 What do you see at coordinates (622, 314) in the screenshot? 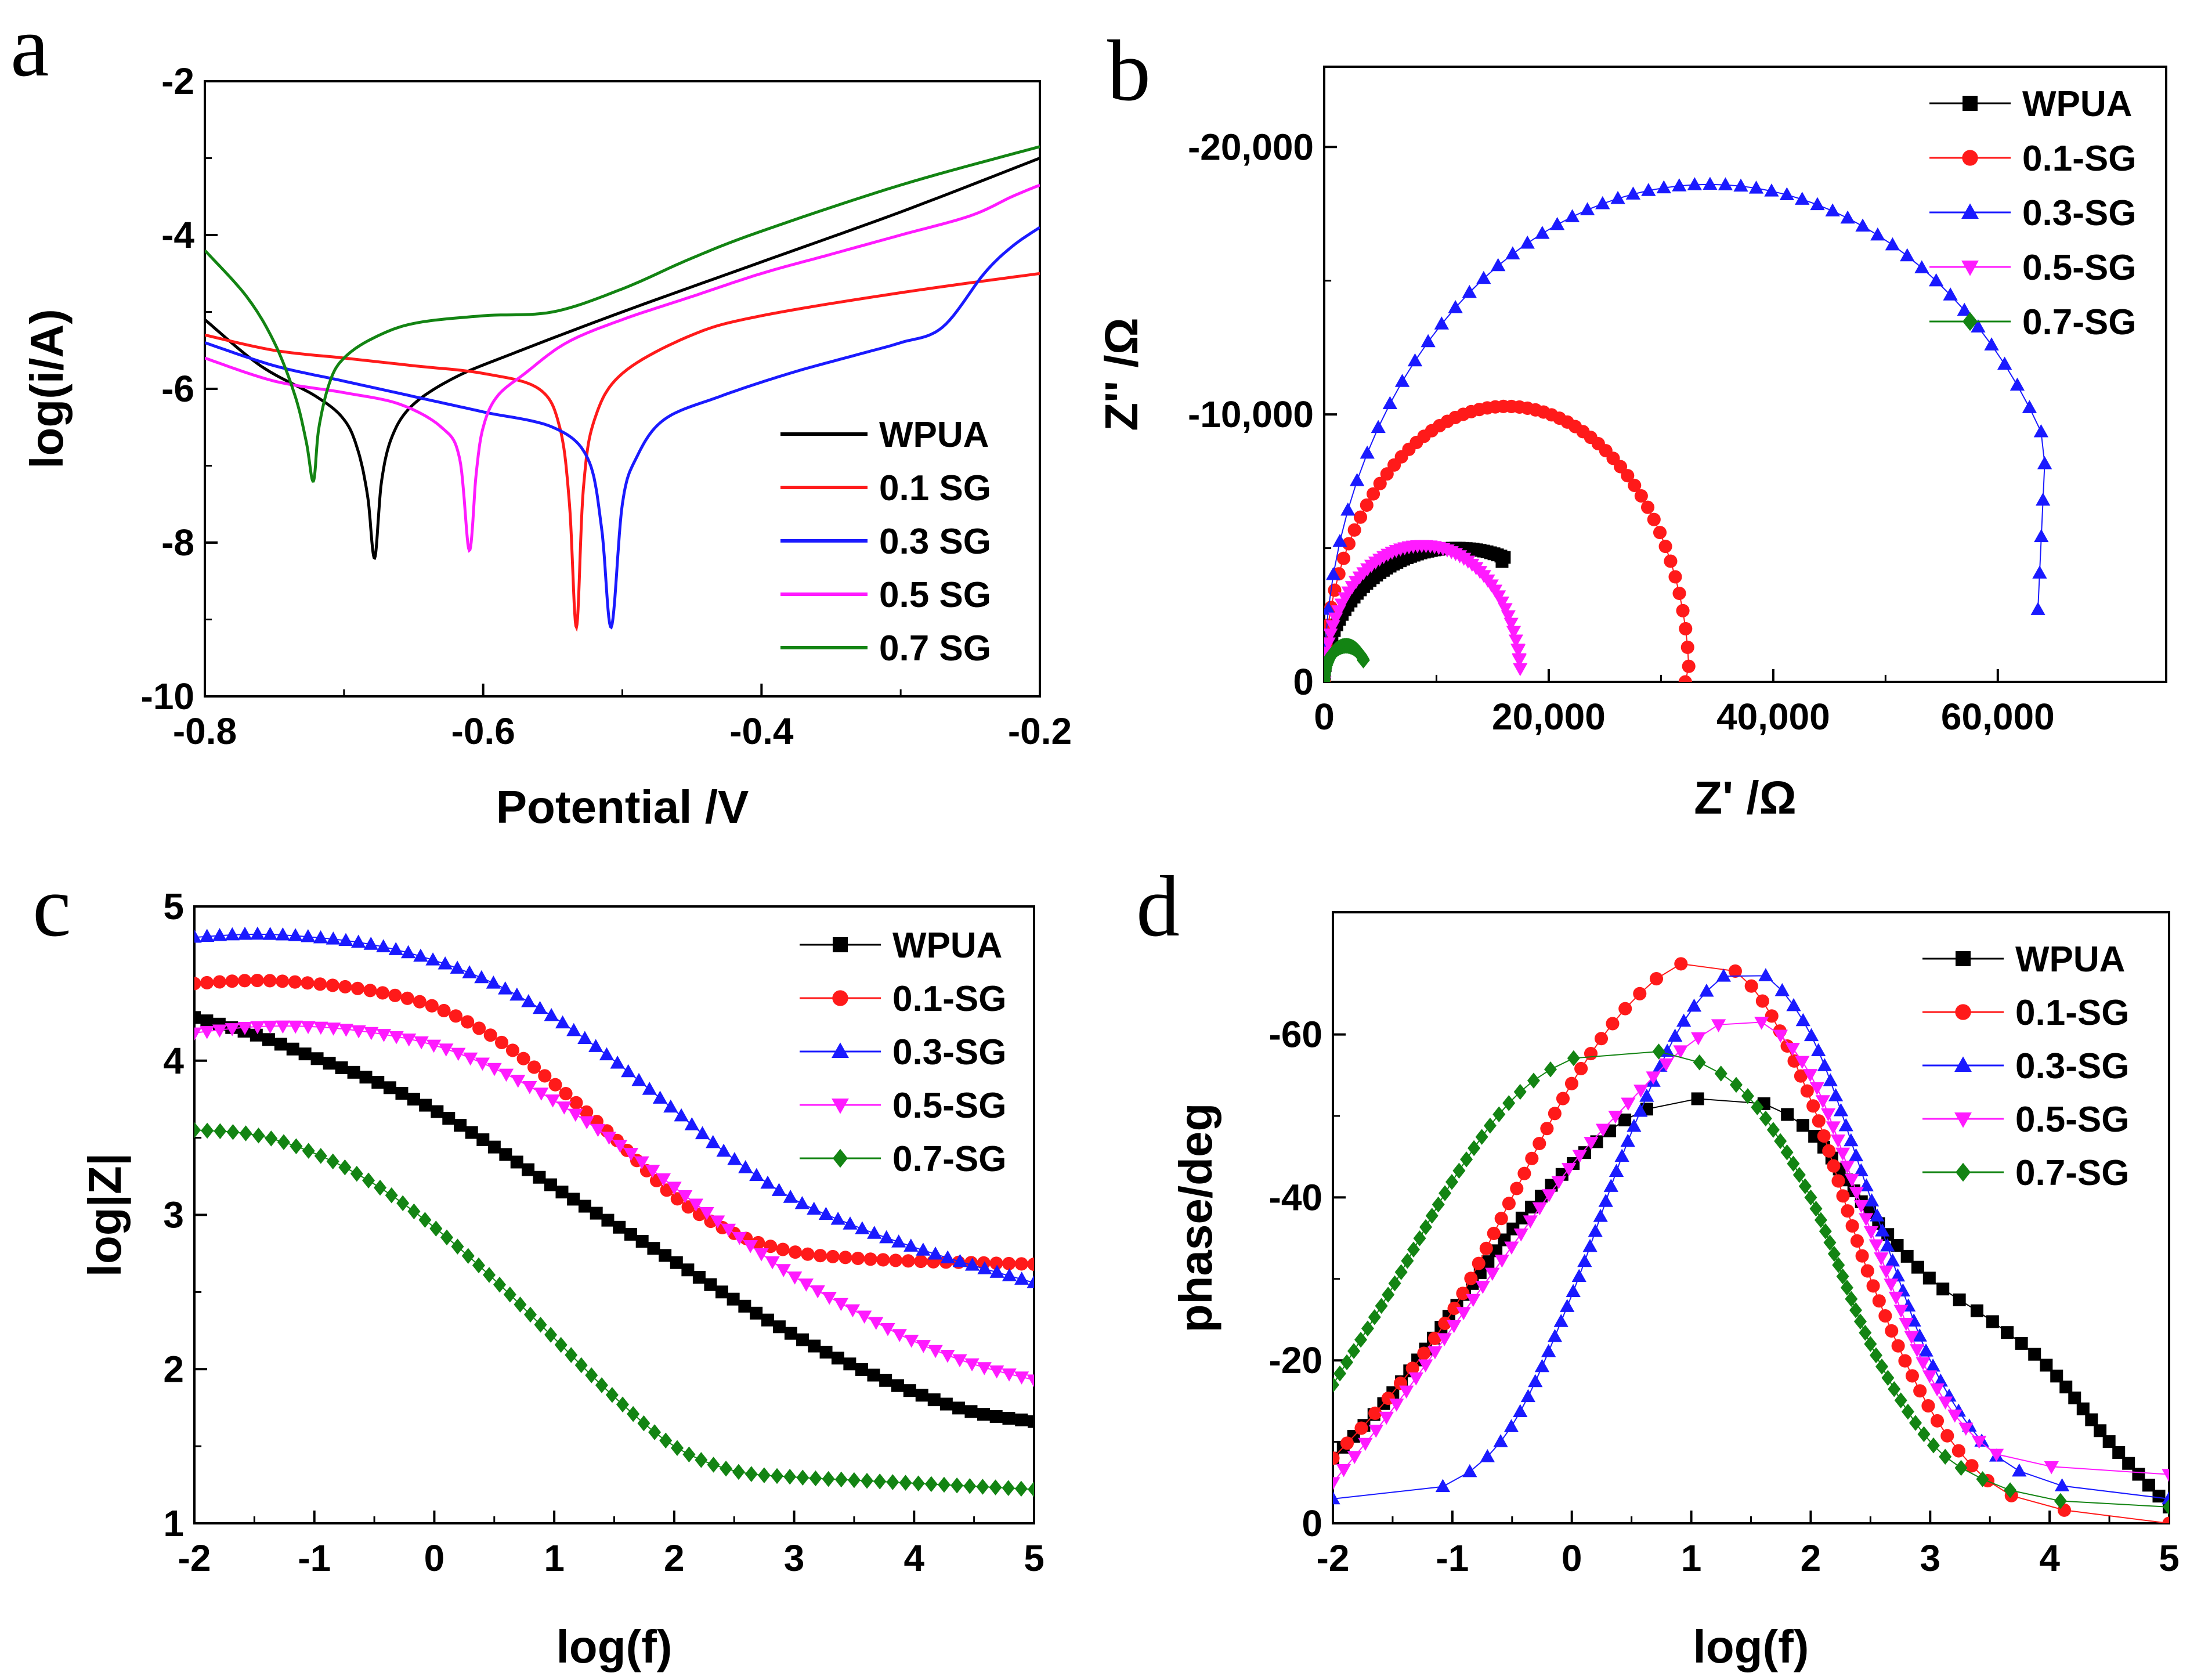
I see `panel-a-series-0-7-sg-line` at bounding box center [622, 314].